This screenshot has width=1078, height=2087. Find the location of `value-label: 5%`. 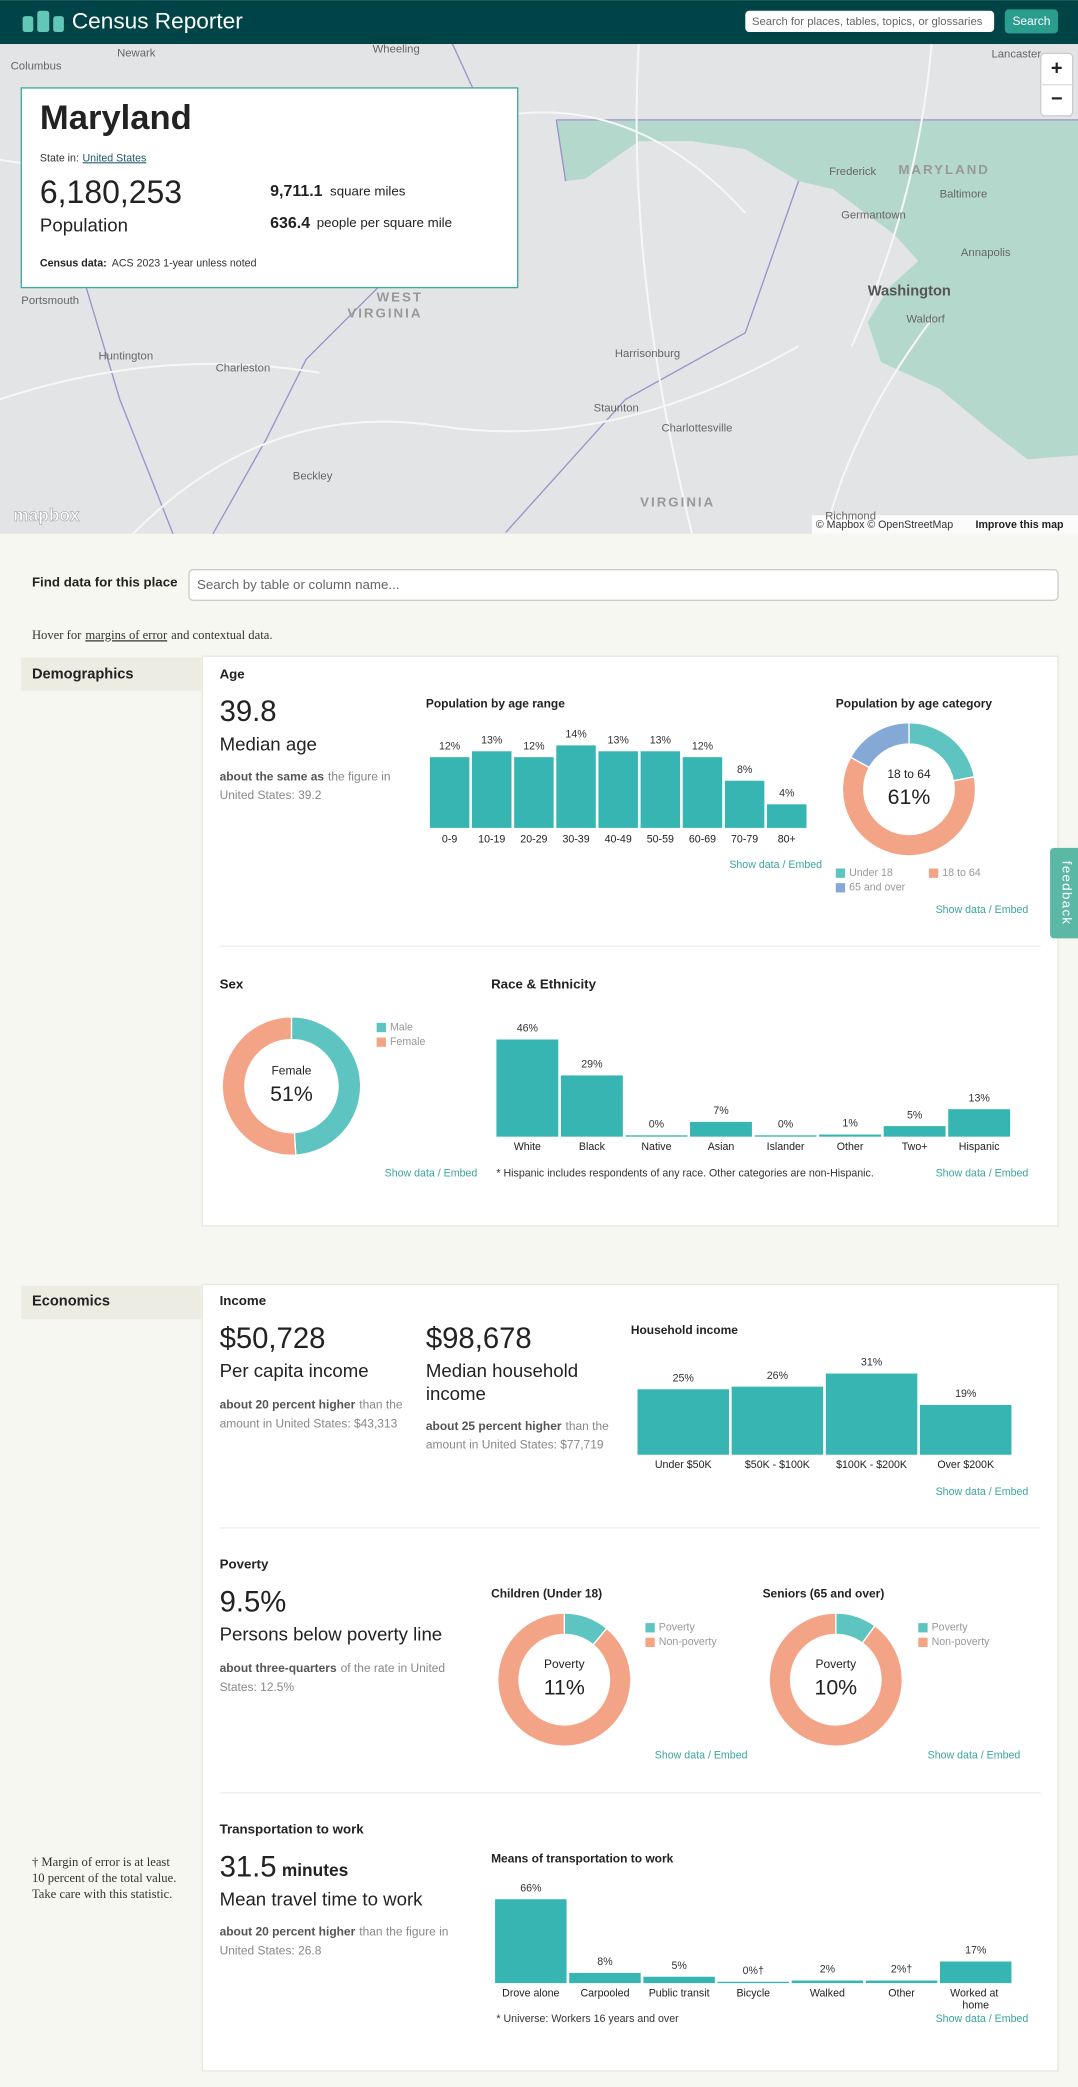

value-label: 5% is located at coordinates (679, 1966).